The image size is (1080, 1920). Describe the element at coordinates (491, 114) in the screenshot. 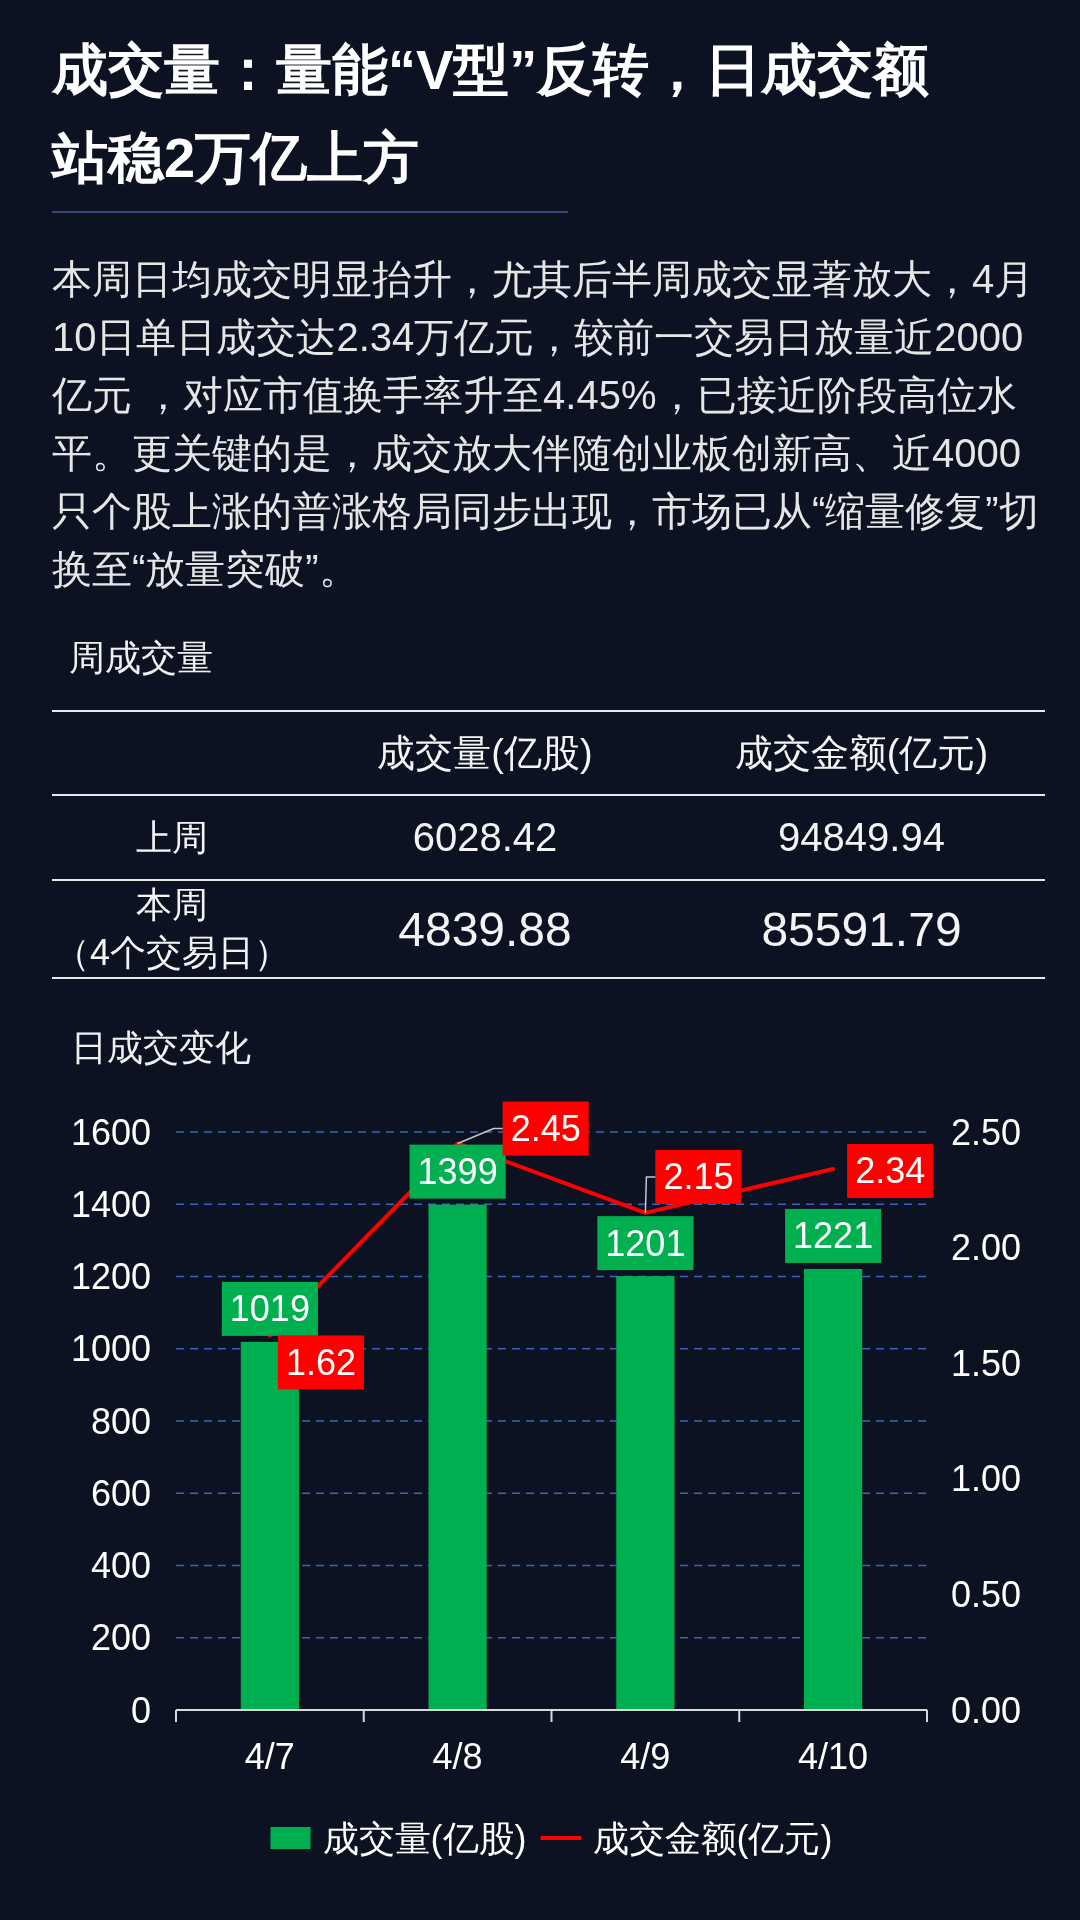

I see `text: 成交量：量能“V型”反转，日成交额站稳2万亿上方` at that location.